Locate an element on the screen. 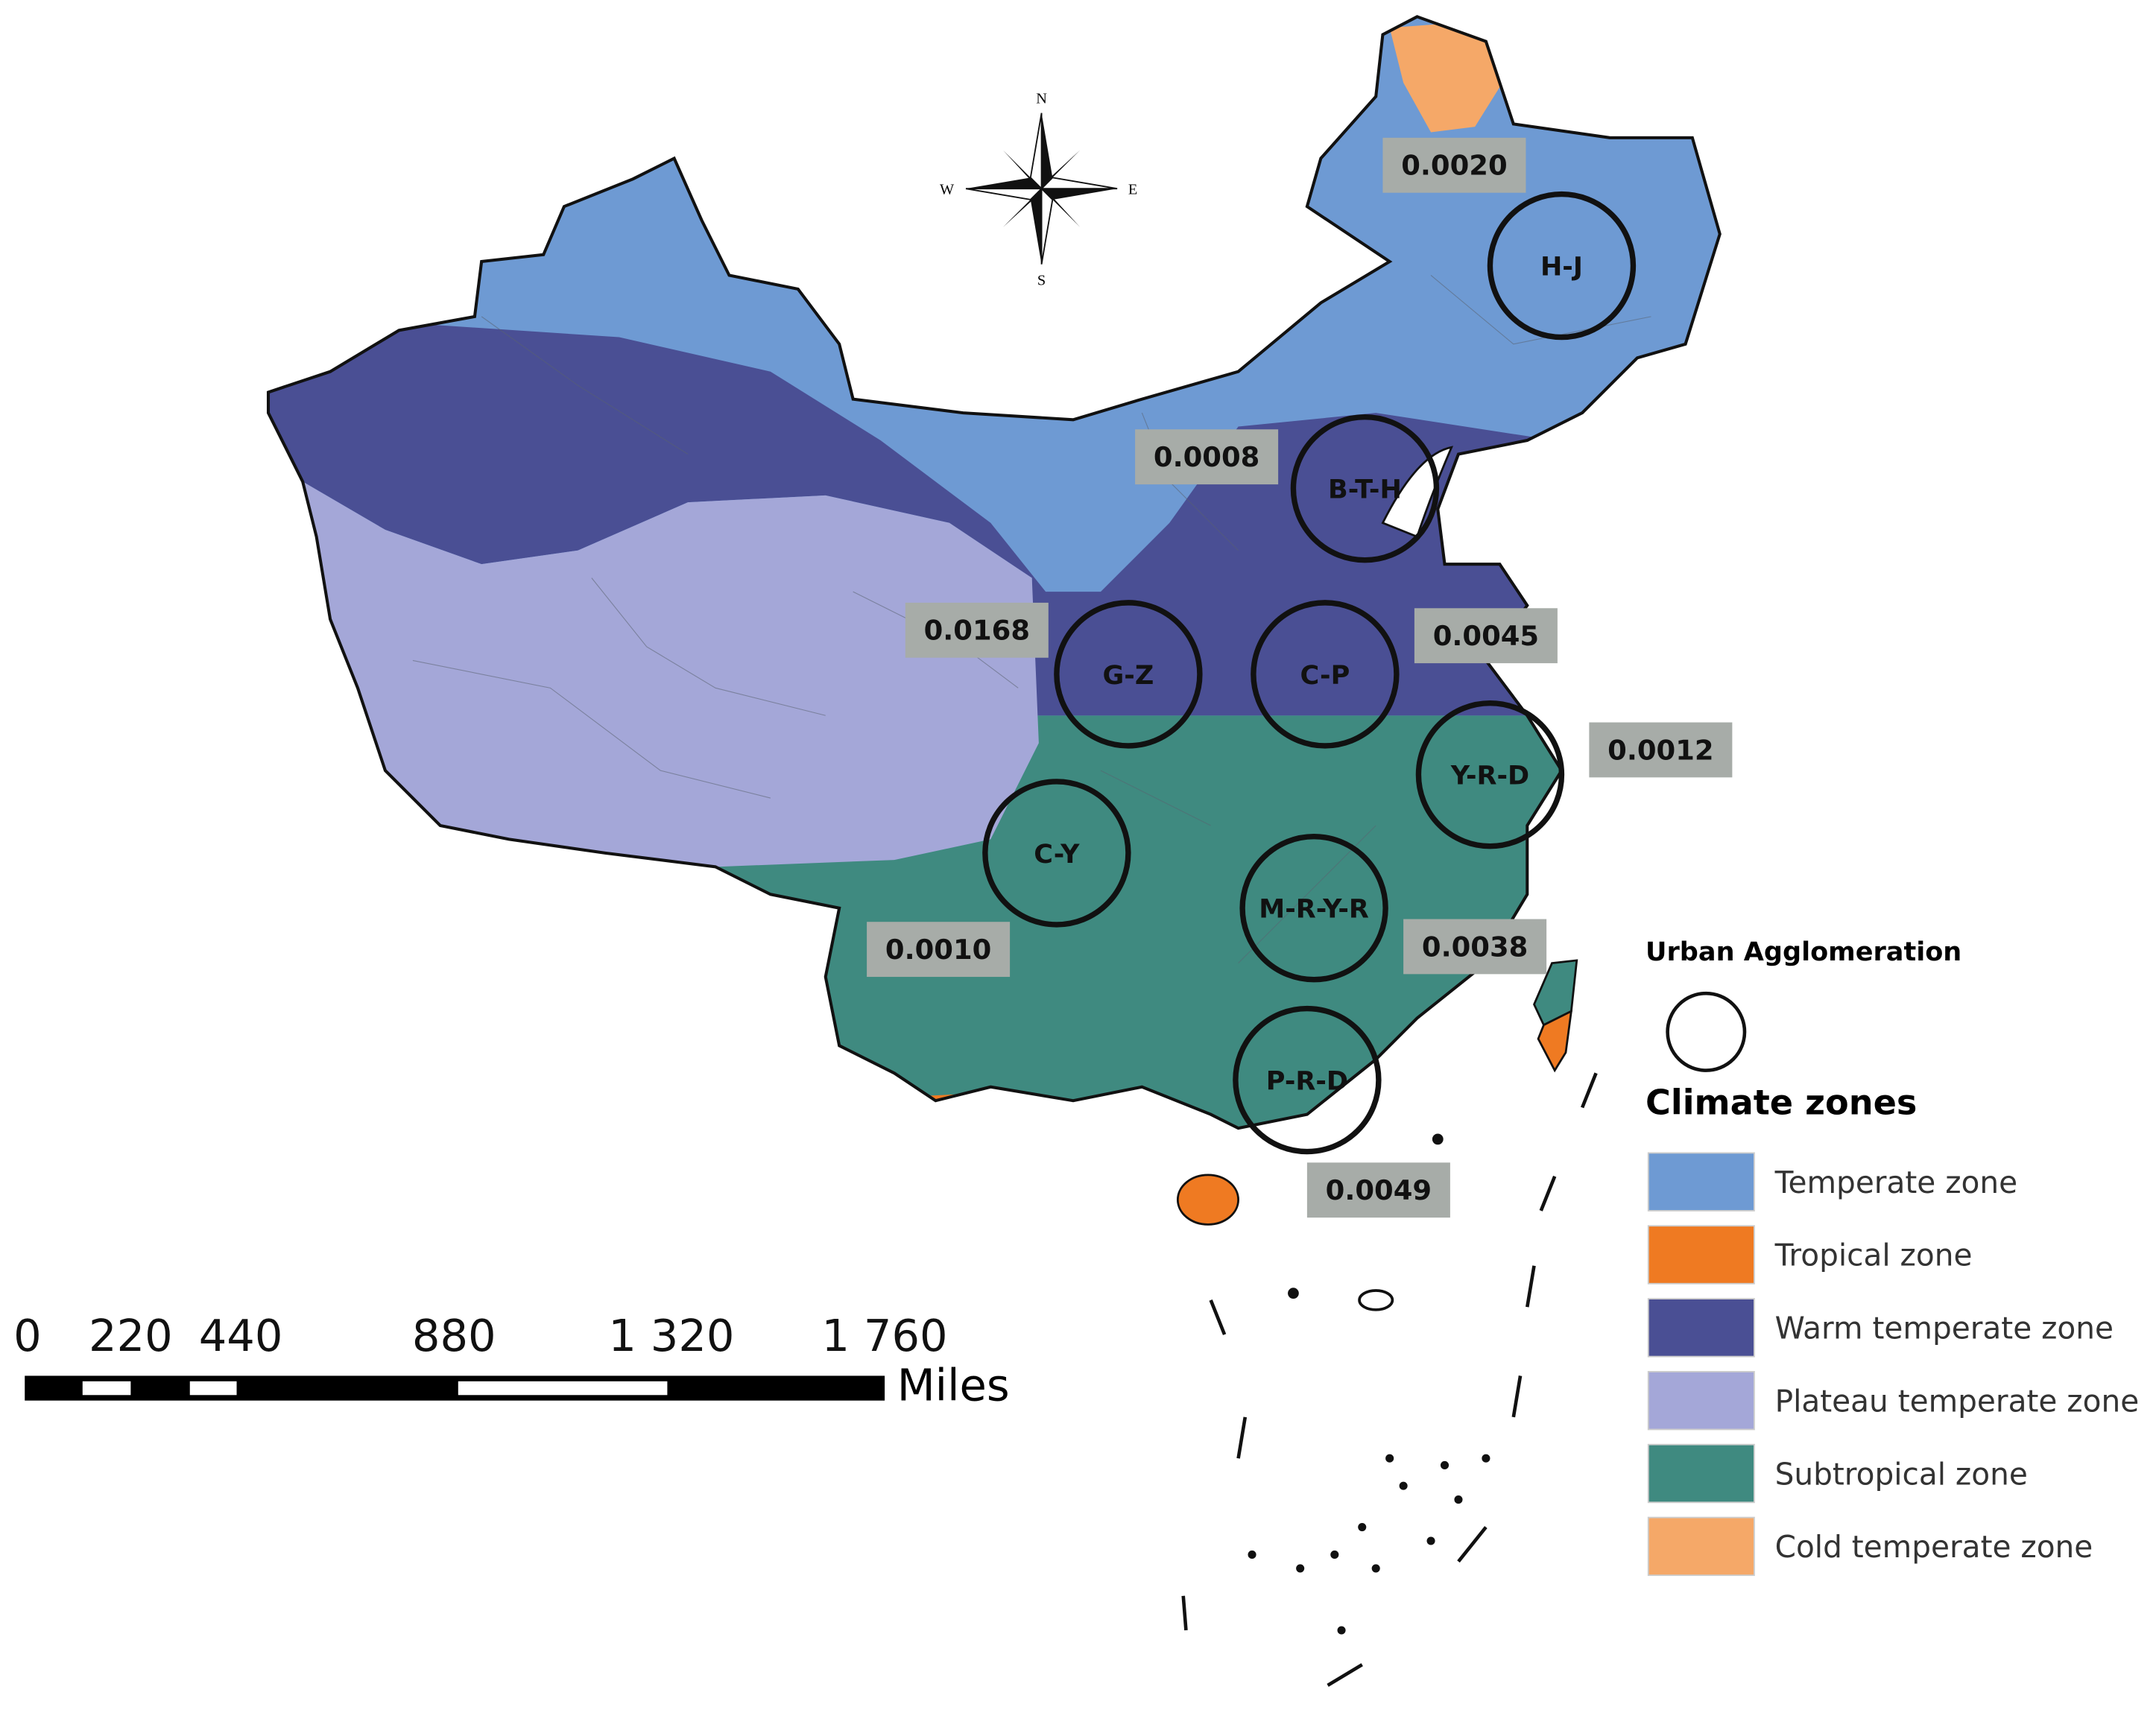 Image resolution: width=2156 pixels, height=1713 pixels. index-value: 0.0049 is located at coordinates (1379, 1190).